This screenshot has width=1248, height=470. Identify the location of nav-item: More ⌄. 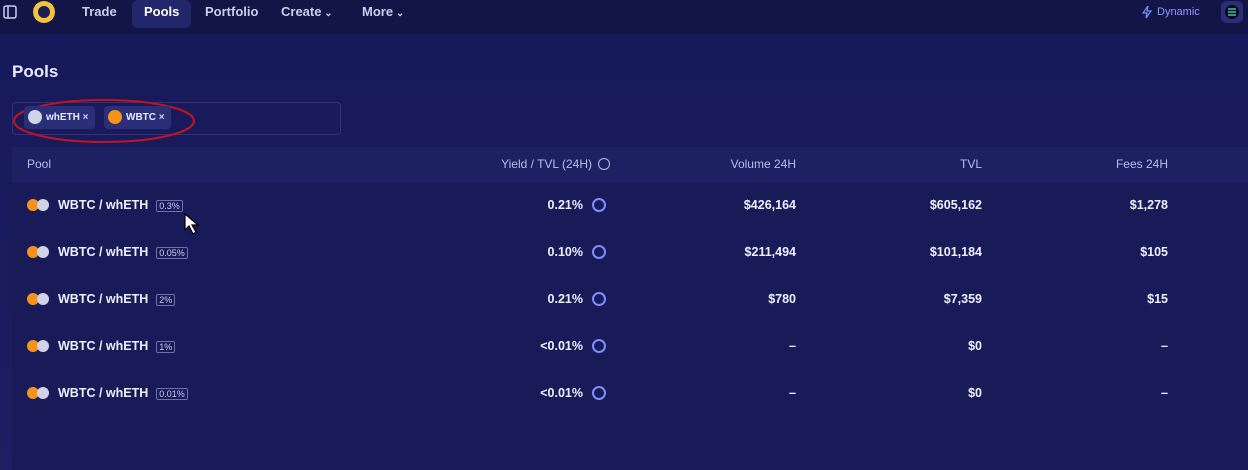
(383, 11).